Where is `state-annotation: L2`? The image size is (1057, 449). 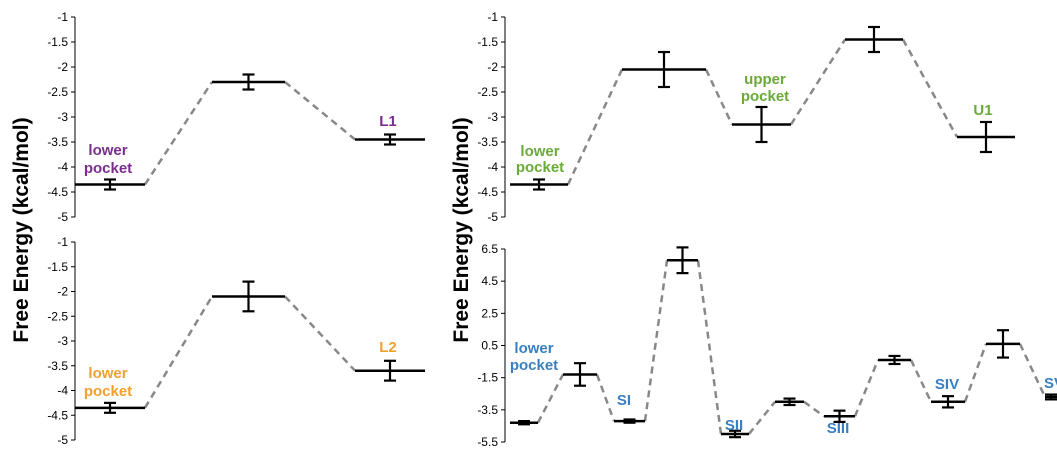
state-annotation: L2 is located at coordinates (388, 347).